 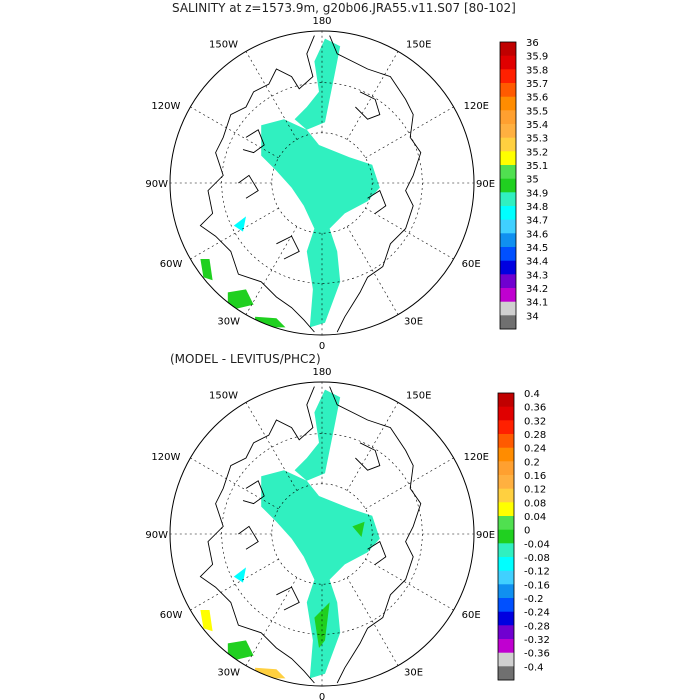 What do you see at coordinates (537, 84) in the screenshot?
I see `colorbar-label: 35.7` at bounding box center [537, 84].